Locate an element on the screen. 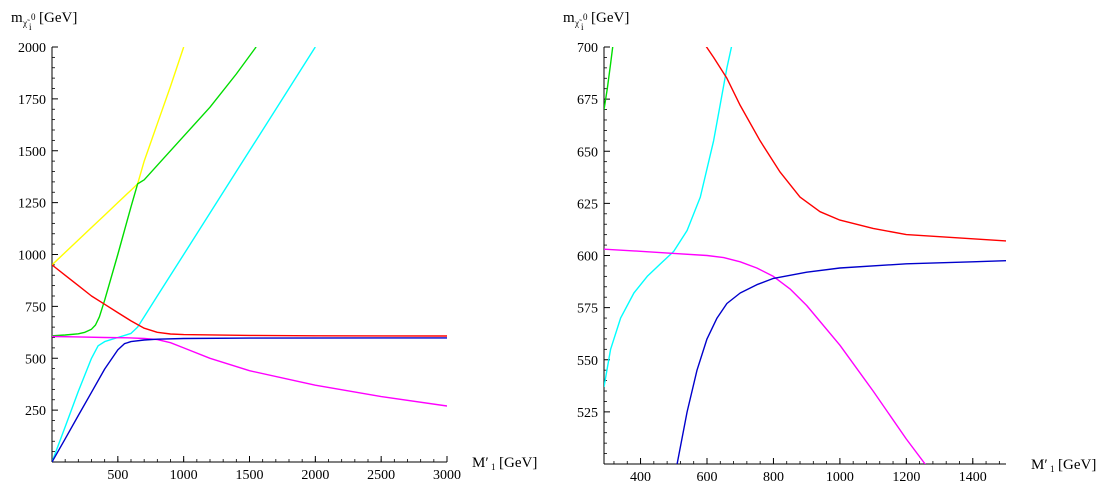 The width and height of the screenshot is (1109, 486). x-tick-label: 1200 is located at coordinates (906, 477).